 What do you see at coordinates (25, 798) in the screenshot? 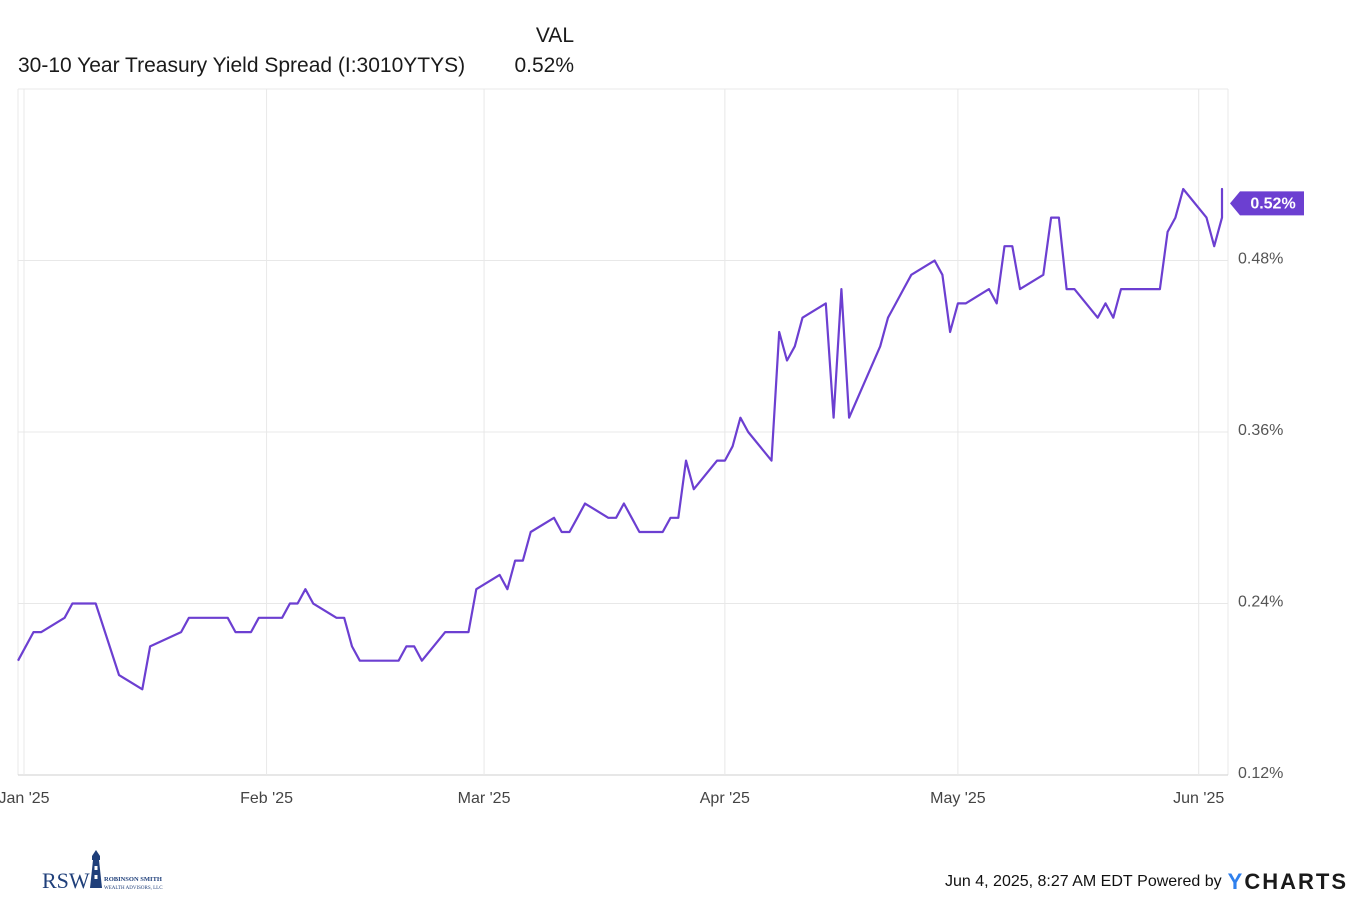
I see `x-tick-label: Jan '25` at bounding box center [25, 798].